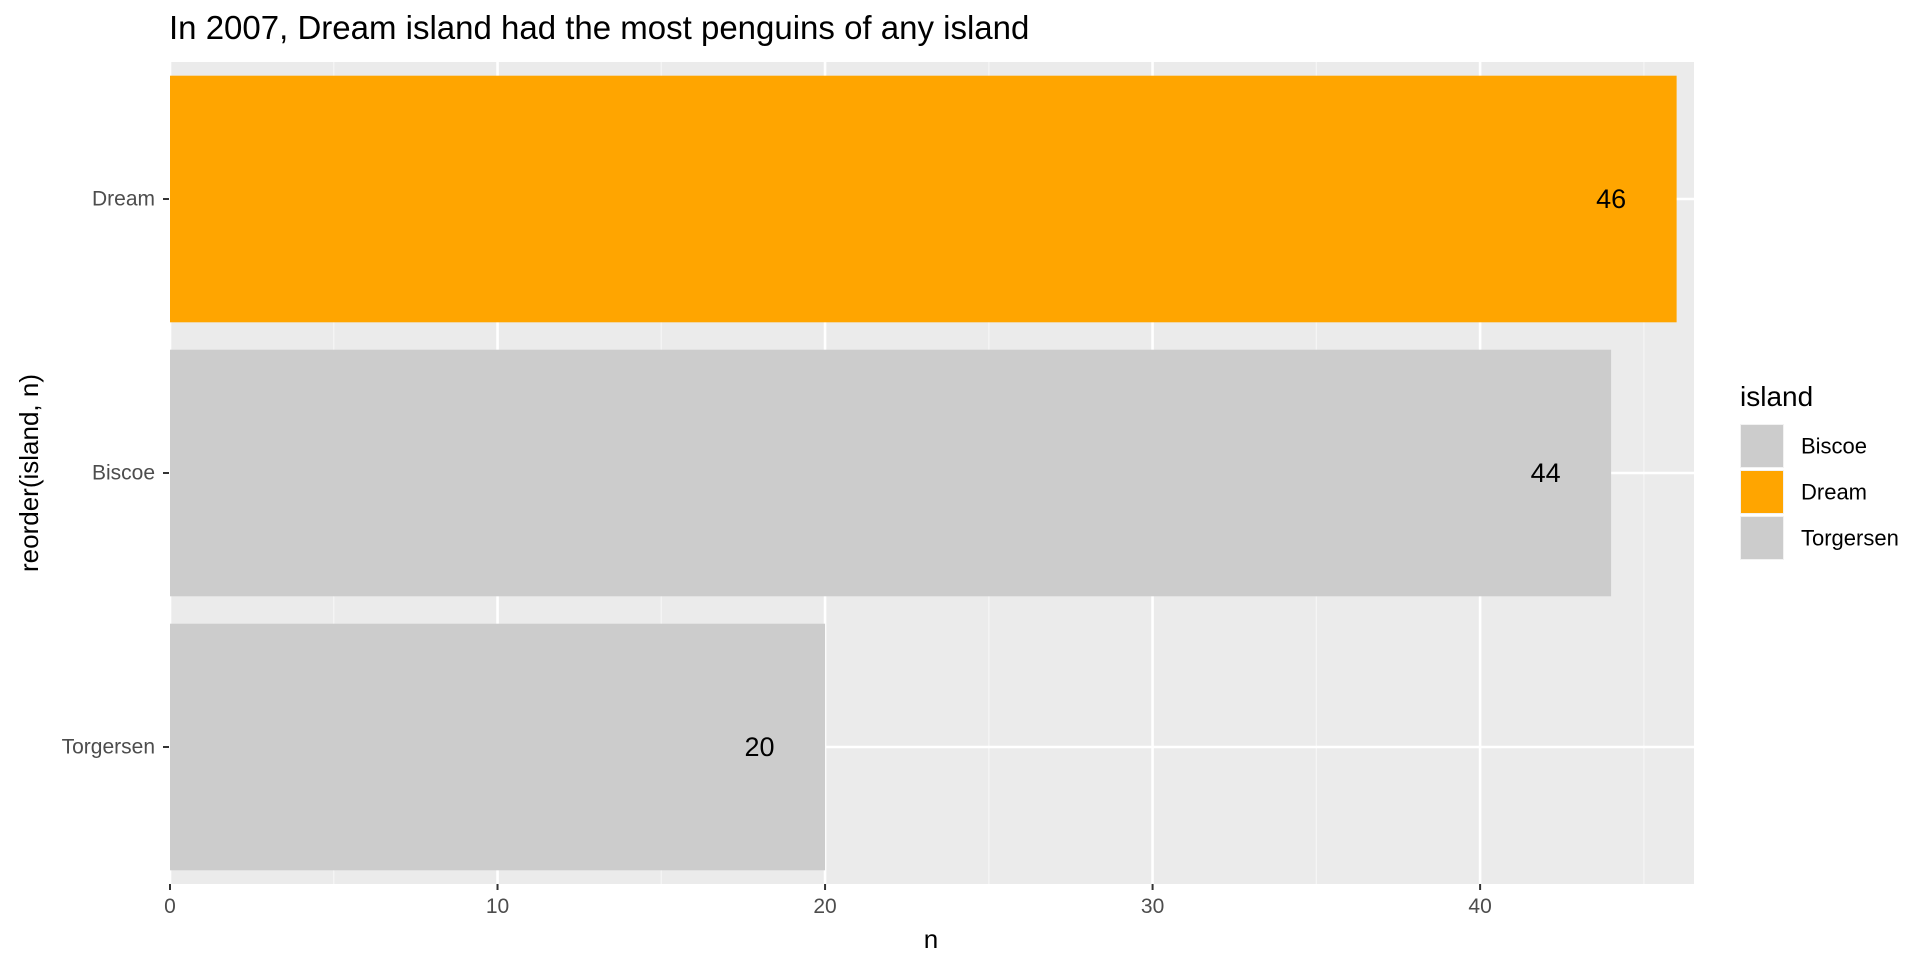  What do you see at coordinates (1834, 446) in the screenshot?
I see `legend-label: Biscoe` at bounding box center [1834, 446].